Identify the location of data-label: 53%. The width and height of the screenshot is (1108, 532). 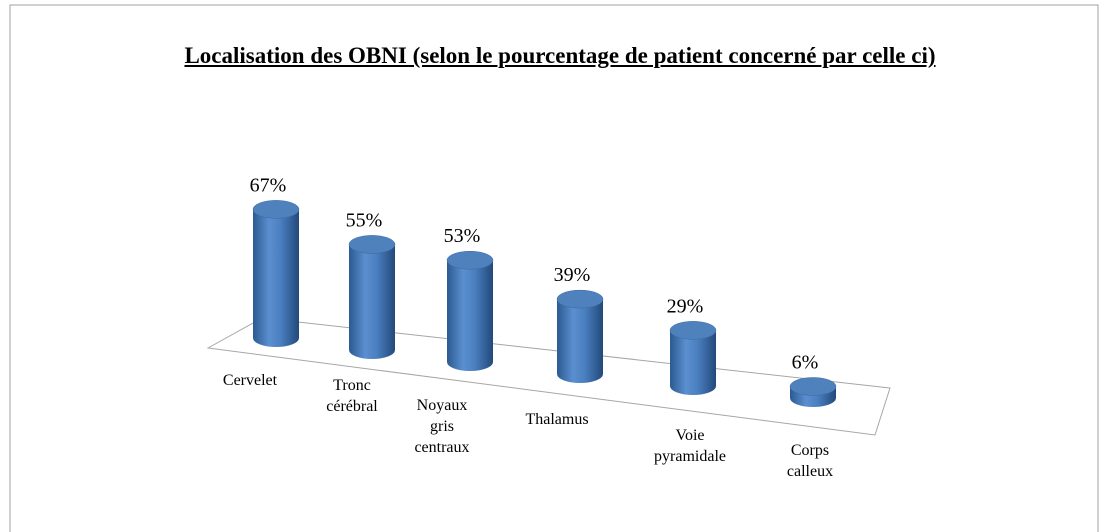
(462, 236).